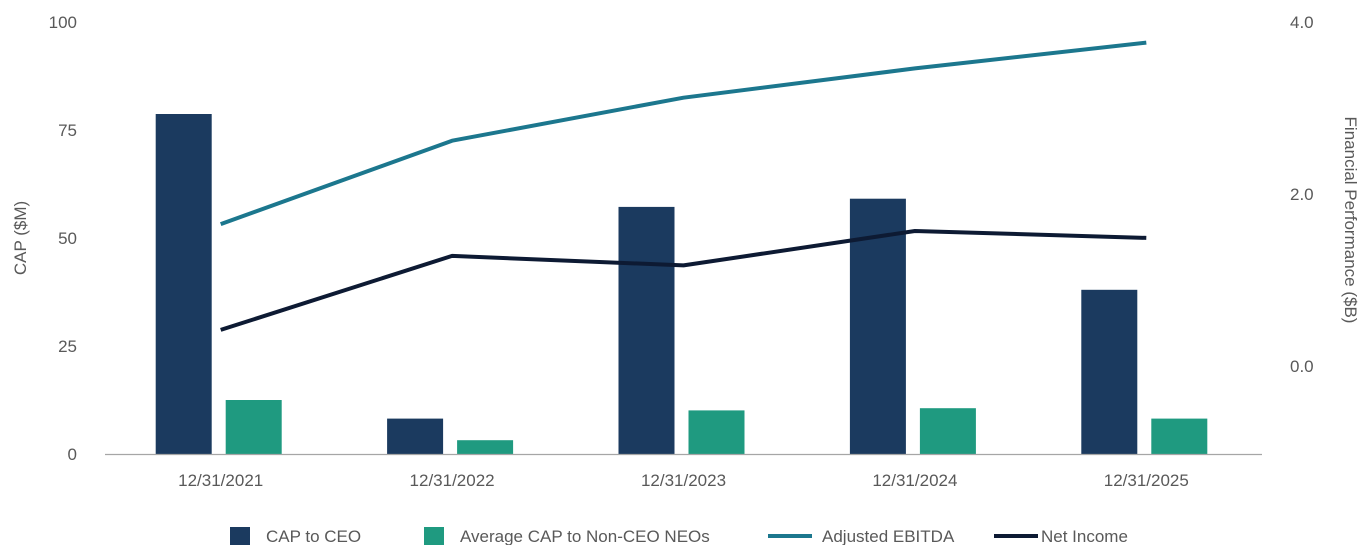  Describe the element at coordinates (585, 536) in the screenshot. I see `legend-label-average-cap-to-non-ceo-neos: Average CAP to Non-CEO NEOs` at that location.